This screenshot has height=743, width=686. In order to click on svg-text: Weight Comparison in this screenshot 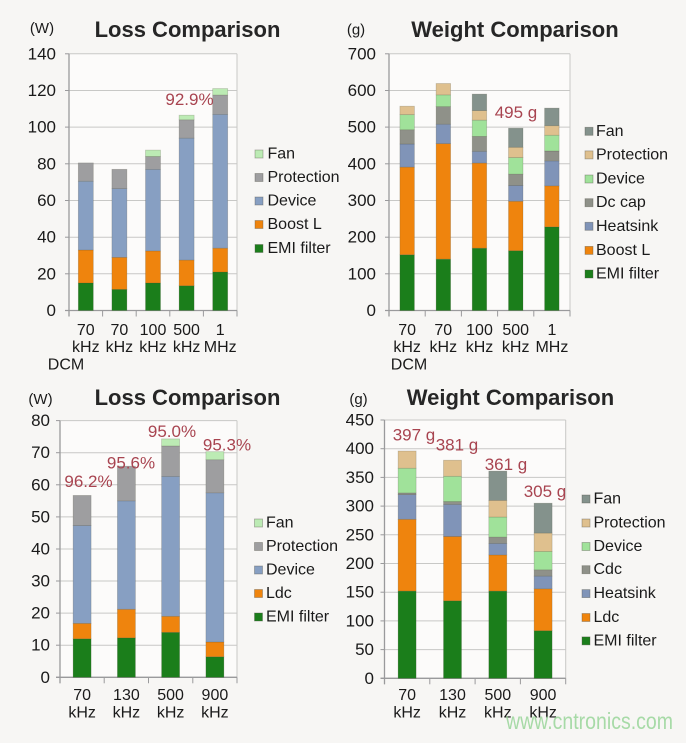, I will do `click(514, 29)`.